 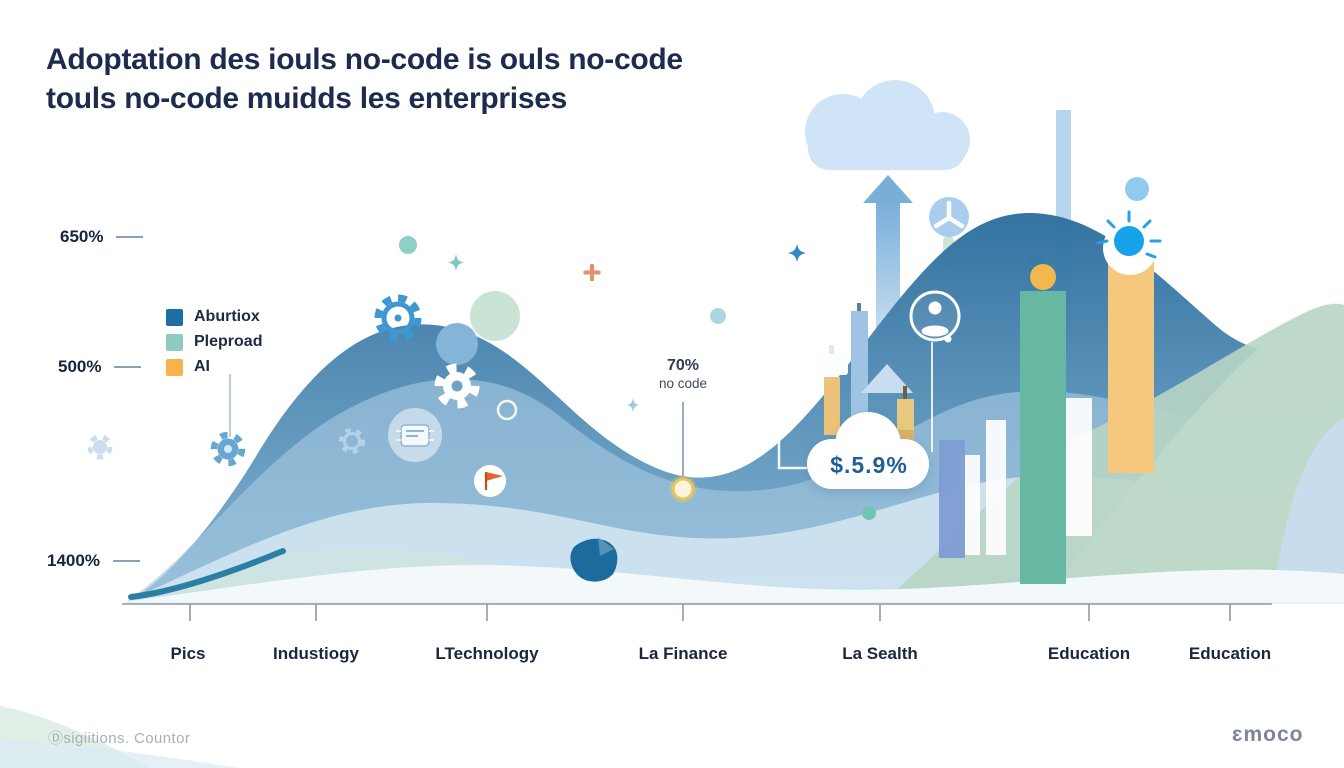 I want to click on y-axis-label-500: 500%, so click(x=100, y=367).